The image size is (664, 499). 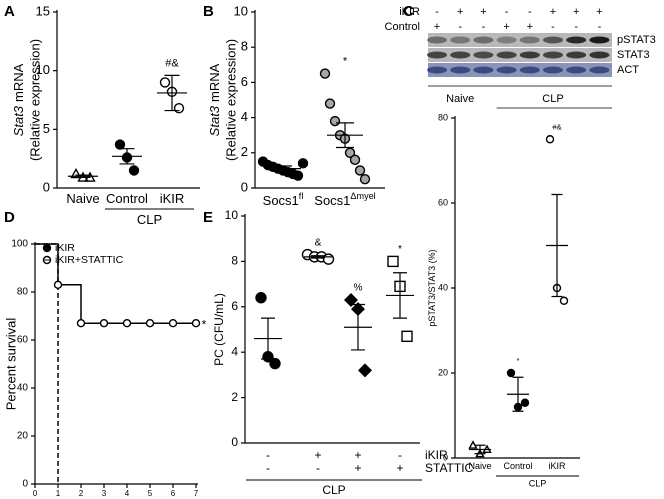 I want to click on y-tick-label: 5, so click(x=46, y=128).